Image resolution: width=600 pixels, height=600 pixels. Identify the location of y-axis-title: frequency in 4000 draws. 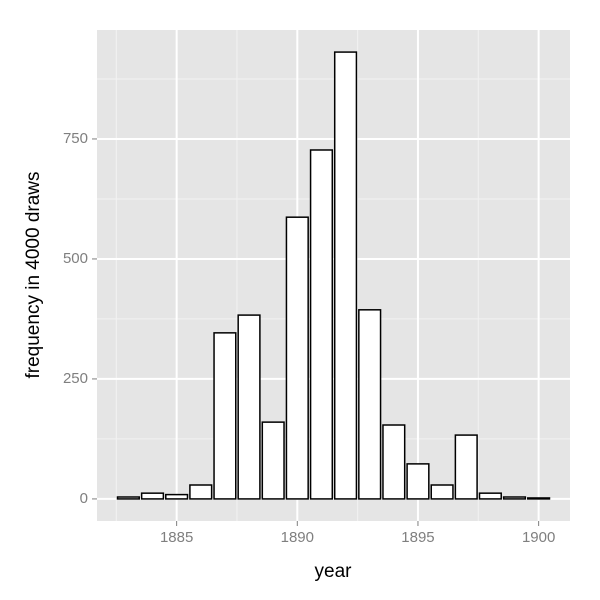
(33, 274).